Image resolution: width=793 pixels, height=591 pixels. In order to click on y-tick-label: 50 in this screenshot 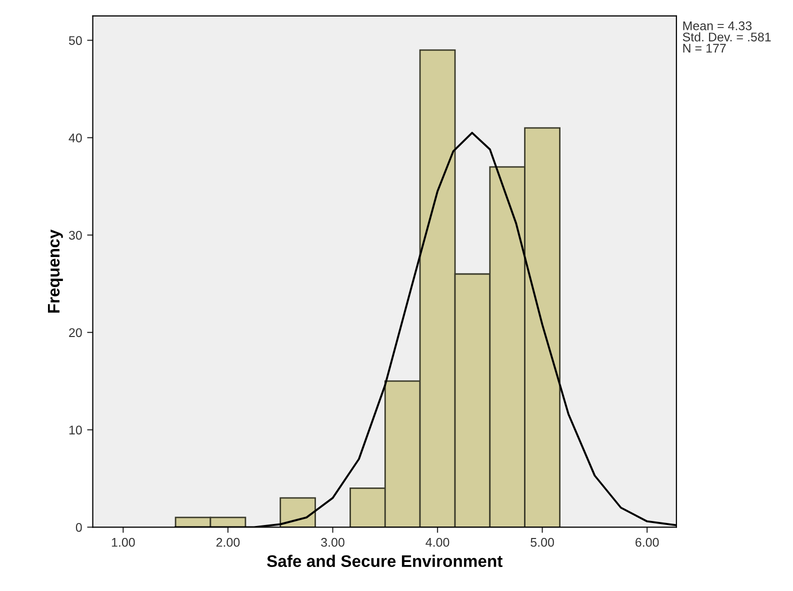, I will do `click(75, 40)`.